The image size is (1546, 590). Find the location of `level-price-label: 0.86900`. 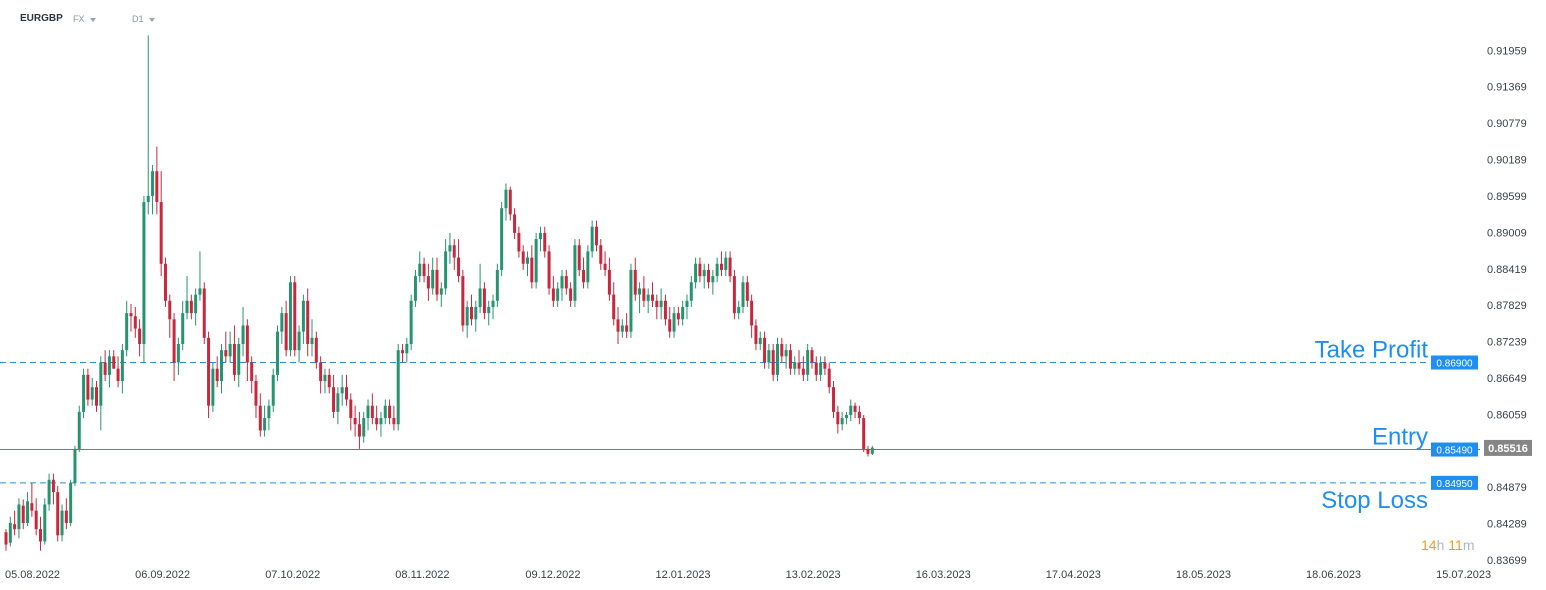

level-price-label: 0.86900 is located at coordinates (1454, 364).